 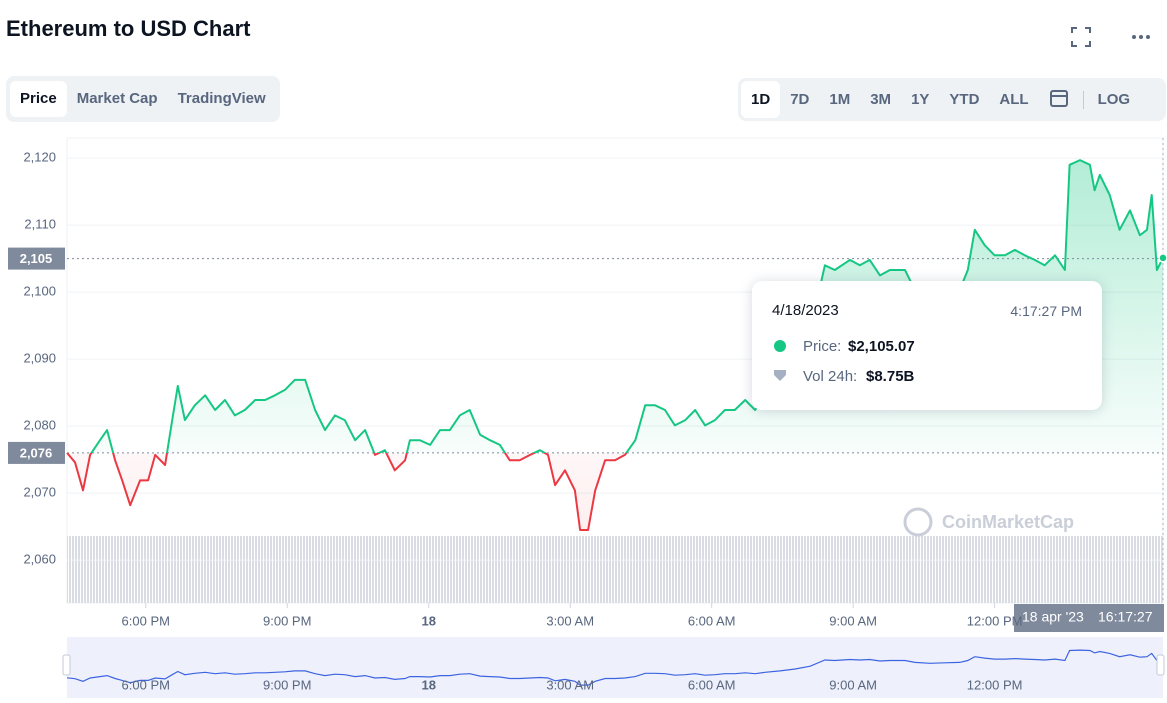 I want to click on tooltip-date: 4/18/2023, so click(x=805, y=310).